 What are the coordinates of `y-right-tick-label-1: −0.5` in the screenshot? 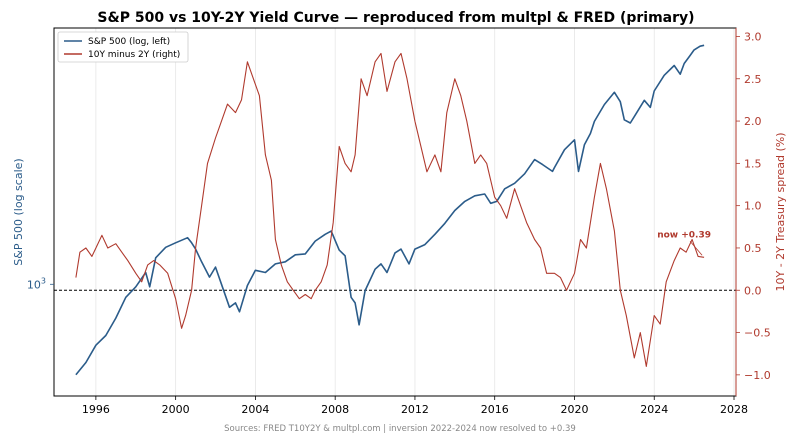 It's located at (757, 333).